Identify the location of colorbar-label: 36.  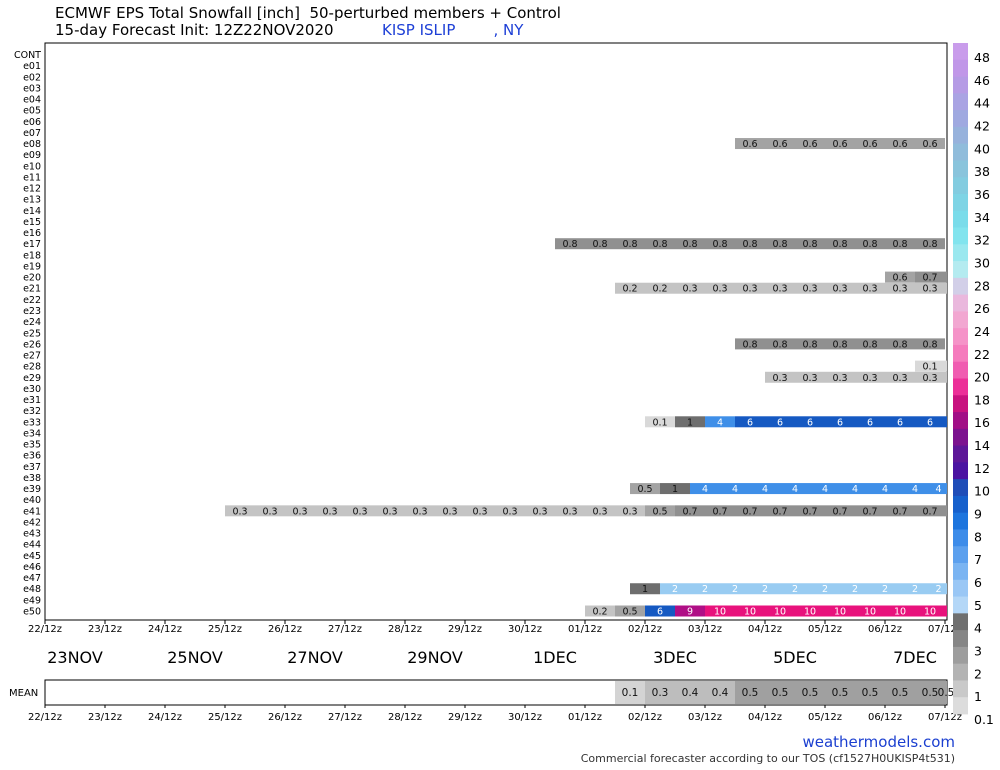
(982, 194).